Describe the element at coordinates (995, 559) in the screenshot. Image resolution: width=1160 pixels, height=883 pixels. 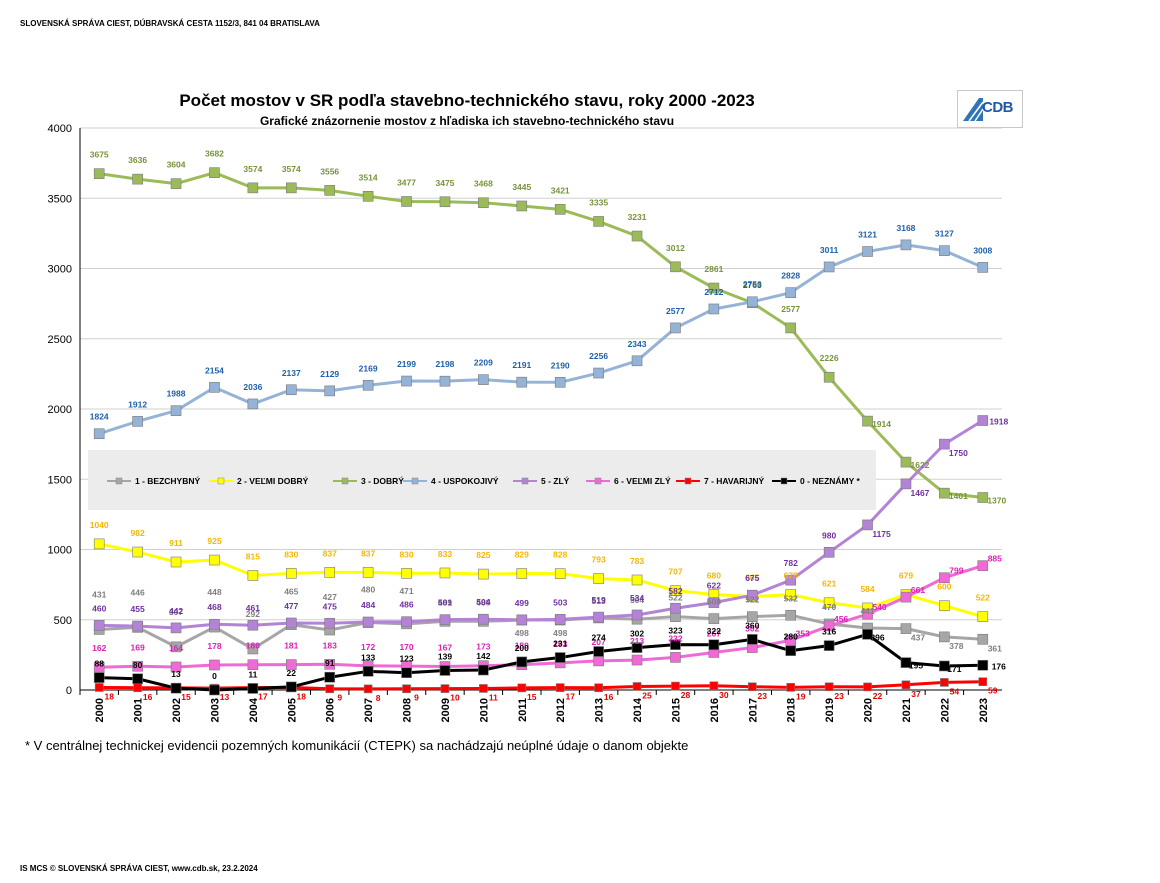
I see `data-label: 885` at that location.